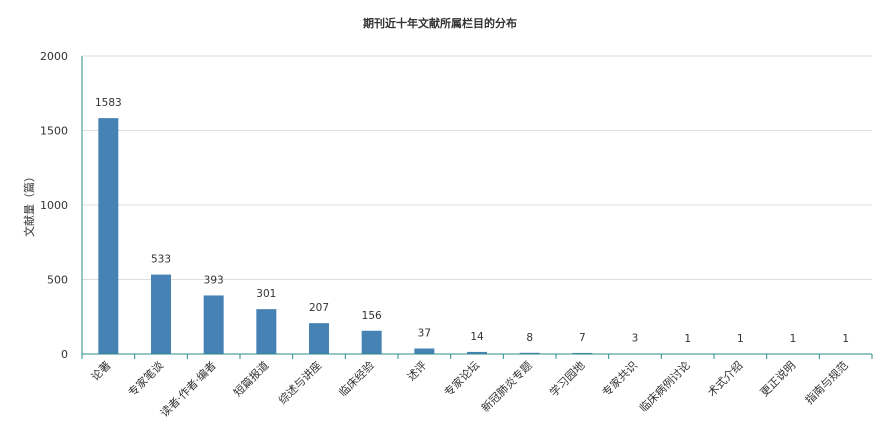 This screenshot has height=448, width=887. I want to click on data-label: 1583, so click(108, 103).